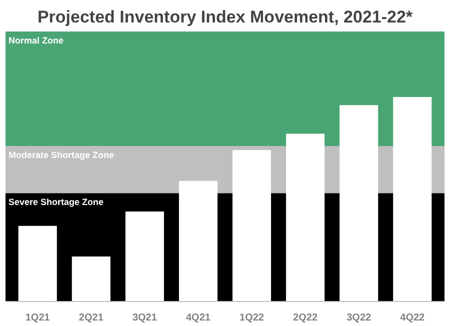  I want to click on x-tick-label: 3Q21, so click(145, 318).